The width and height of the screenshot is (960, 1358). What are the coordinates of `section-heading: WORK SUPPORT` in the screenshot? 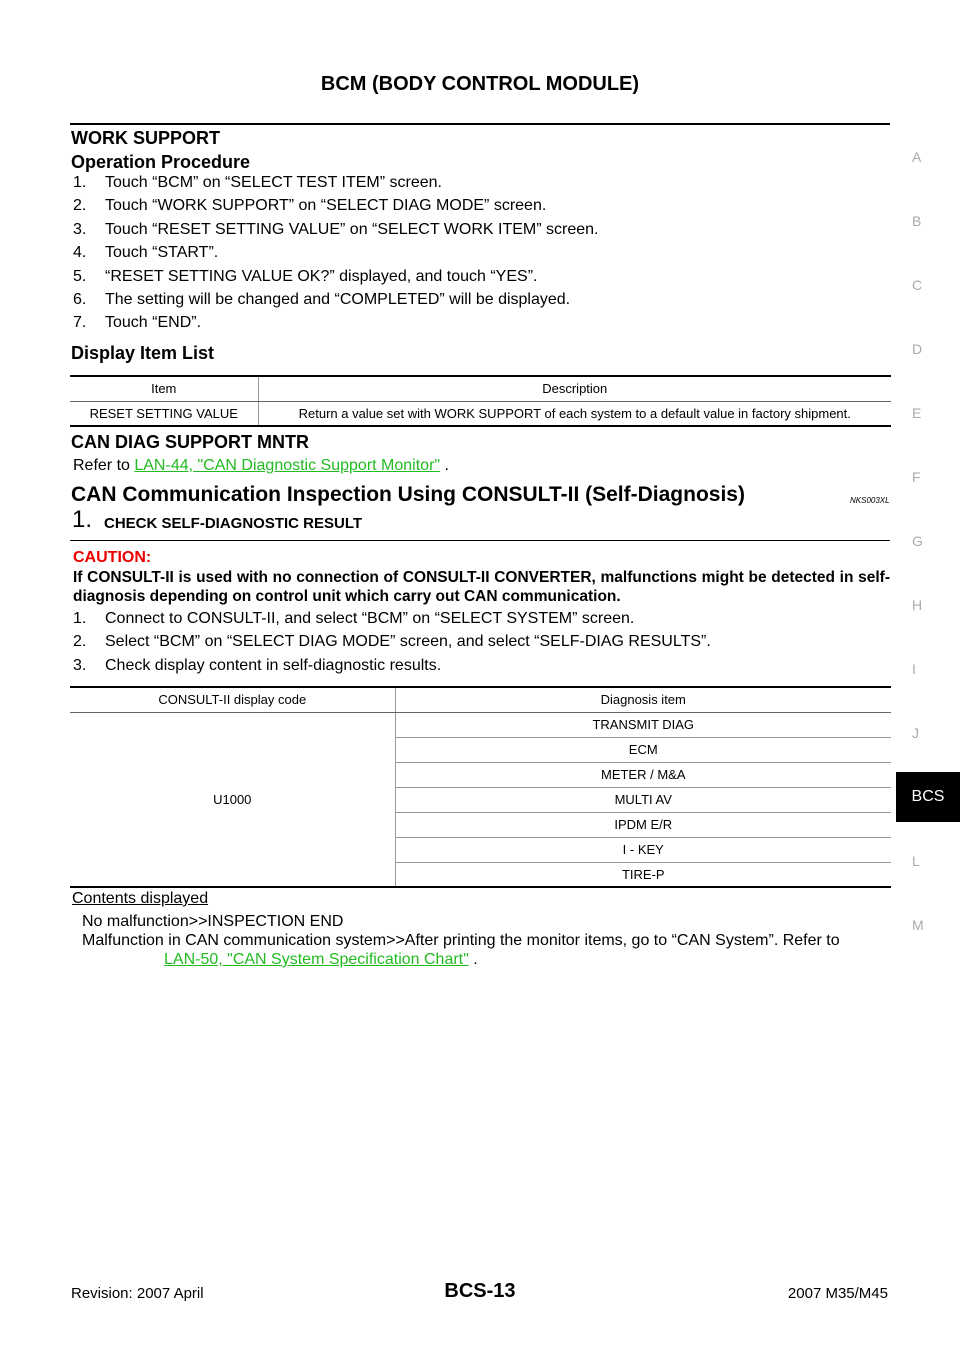 It's located at (146, 138).